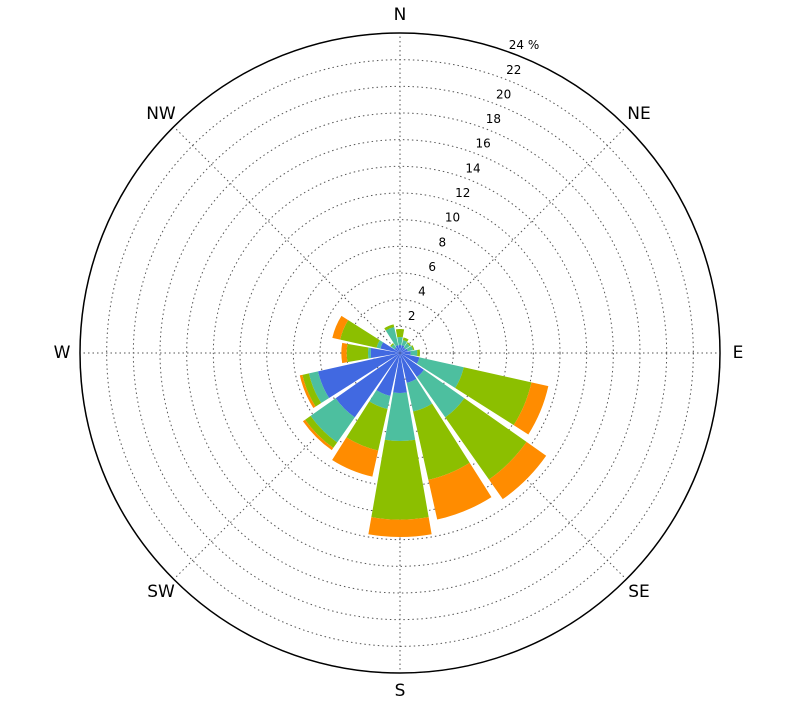 The height and width of the screenshot is (707, 800). I want to click on r-tick-label: 2, so click(412, 316).